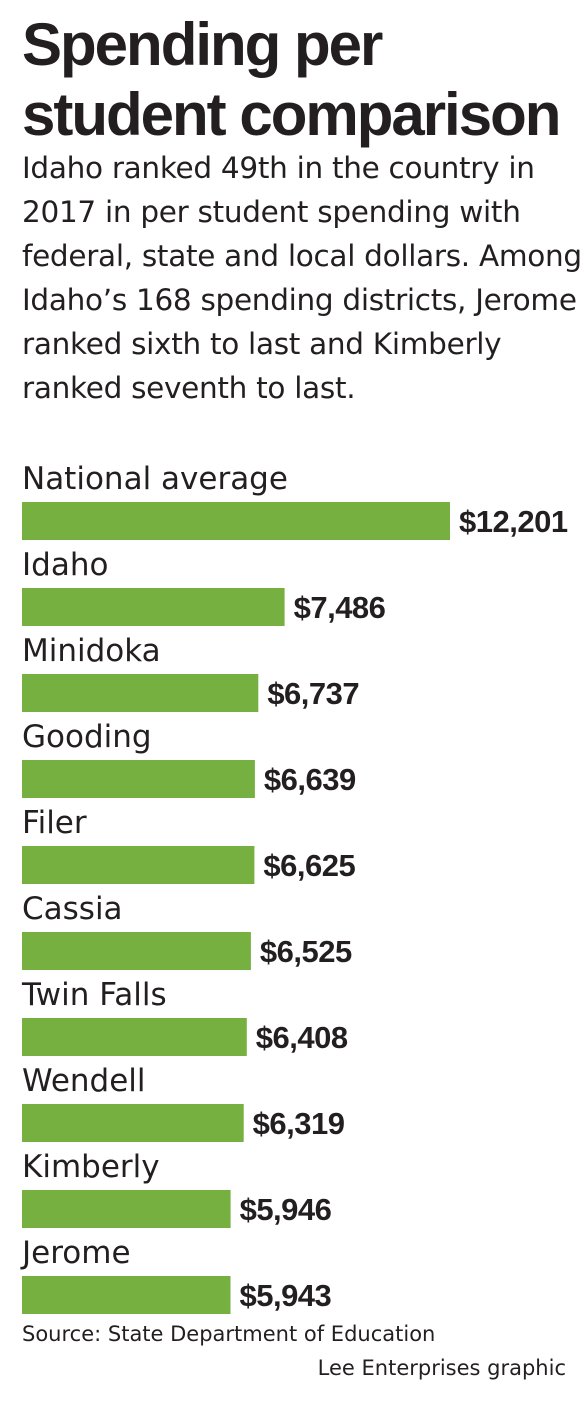 The width and height of the screenshot is (586, 1403). Describe the element at coordinates (299, 1123) in the screenshot. I see `value-label-wendell: $6,319` at that location.